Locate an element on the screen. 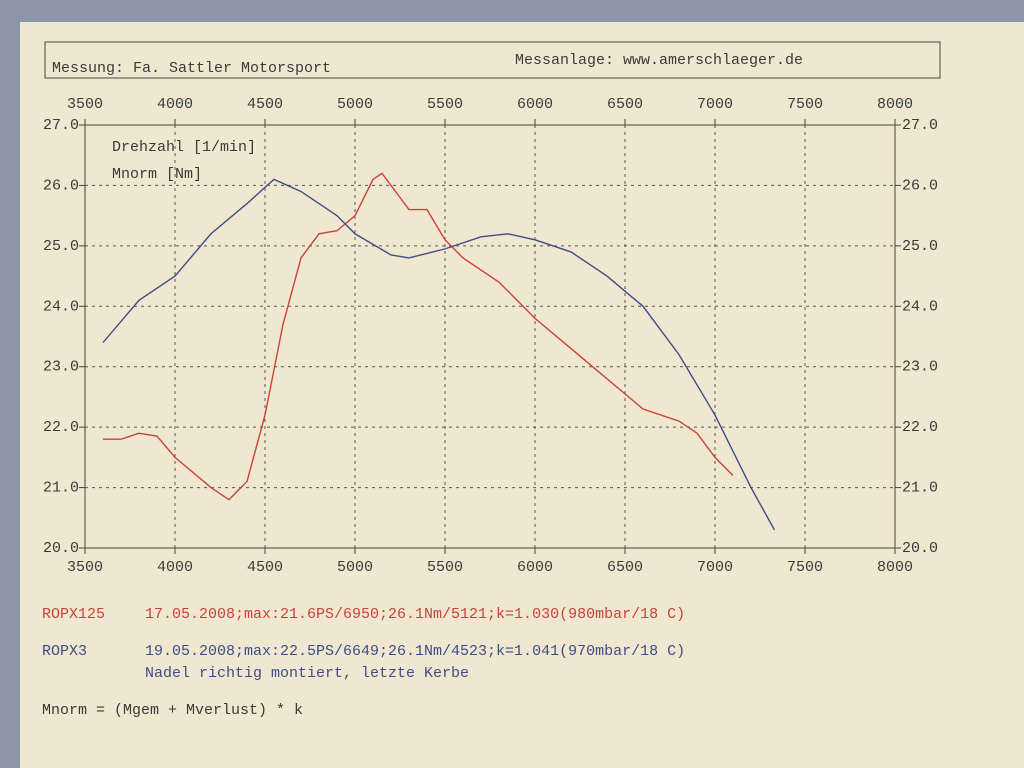 This screenshot has width=1024, height=768. y2-tick-label: 21.0 is located at coordinates (920, 488).